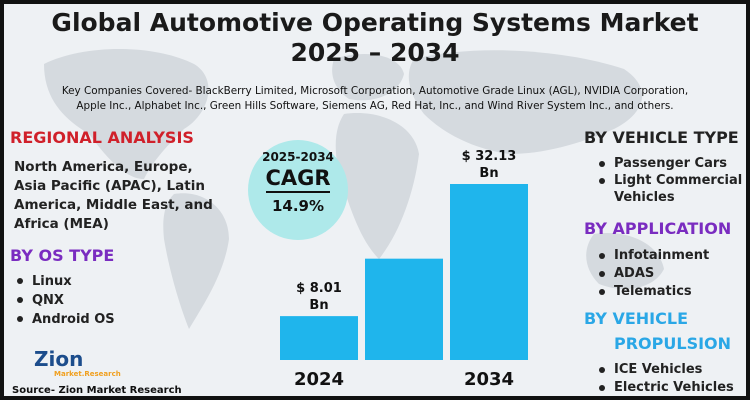 The image size is (750, 400). I want to click on os-type-list: Linux QNX Android OS, so click(84, 300).